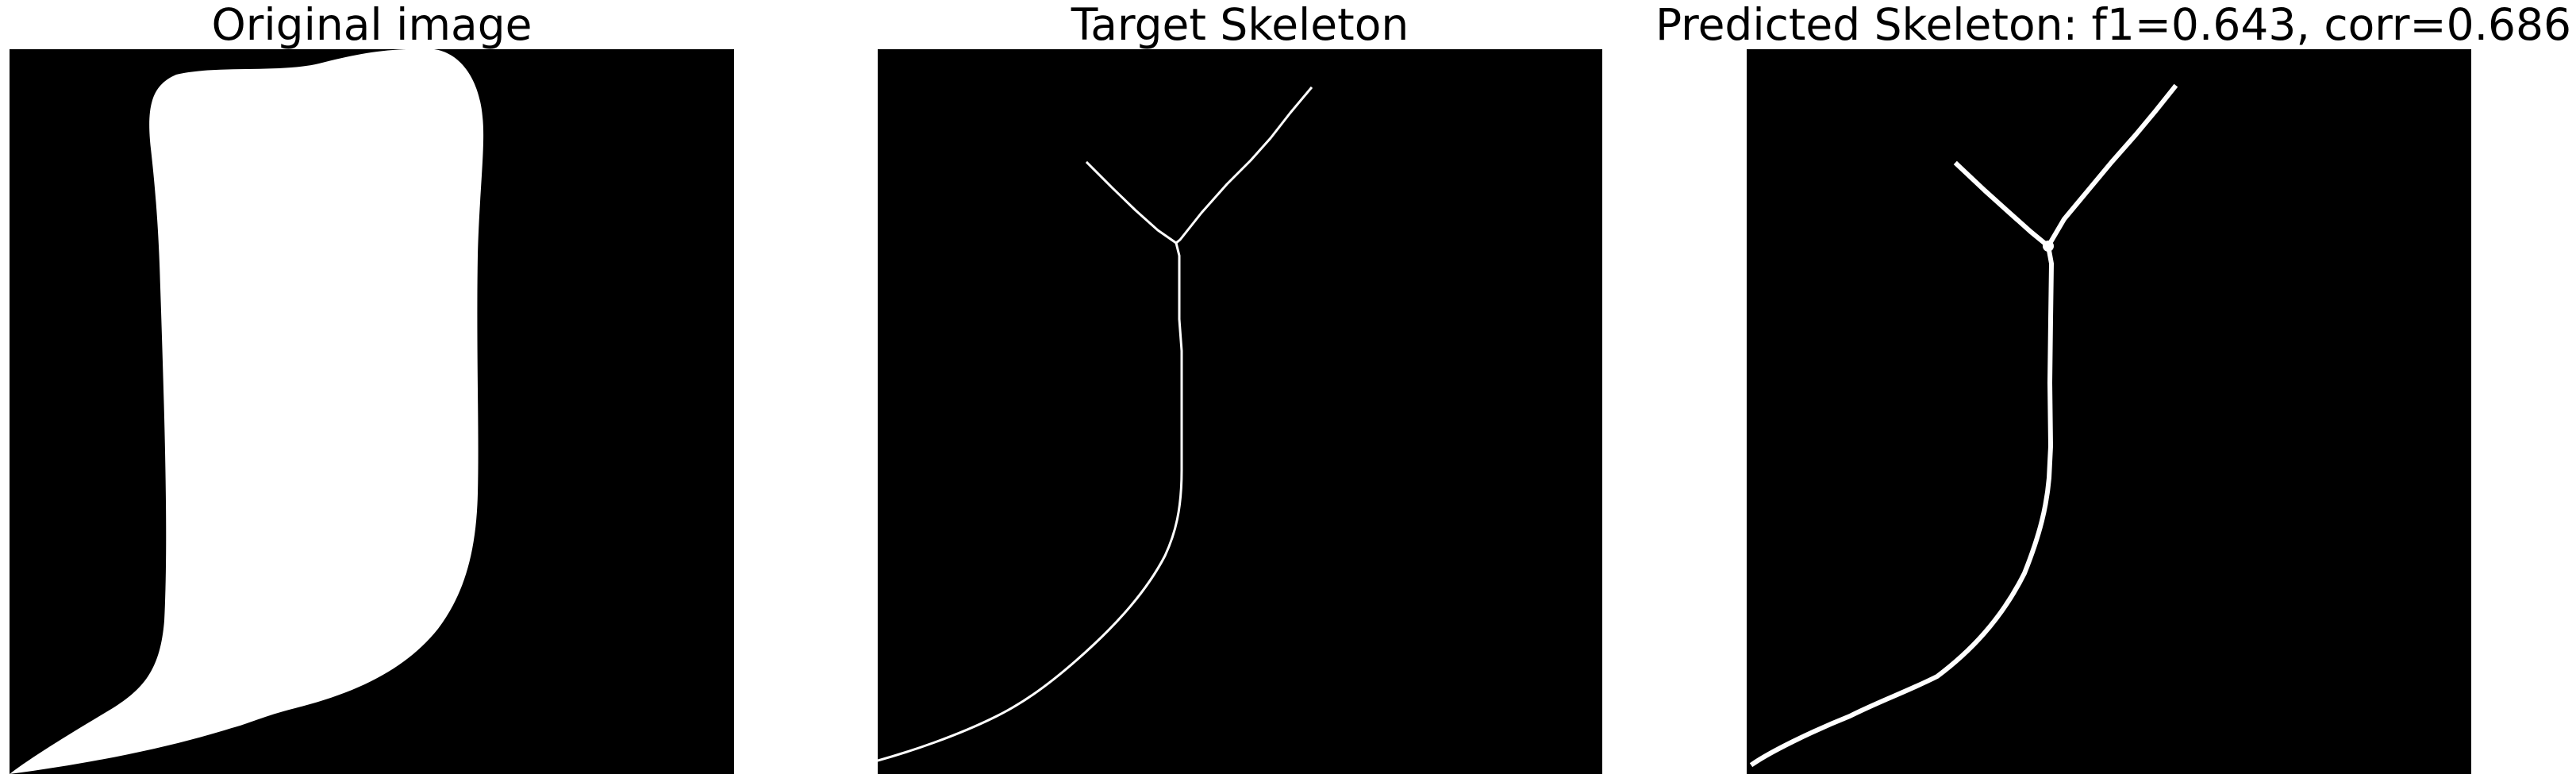 This screenshot has width=2576, height=782. I want to click on target-skeleton-title: Target Skeleton, so click(1240, 25).